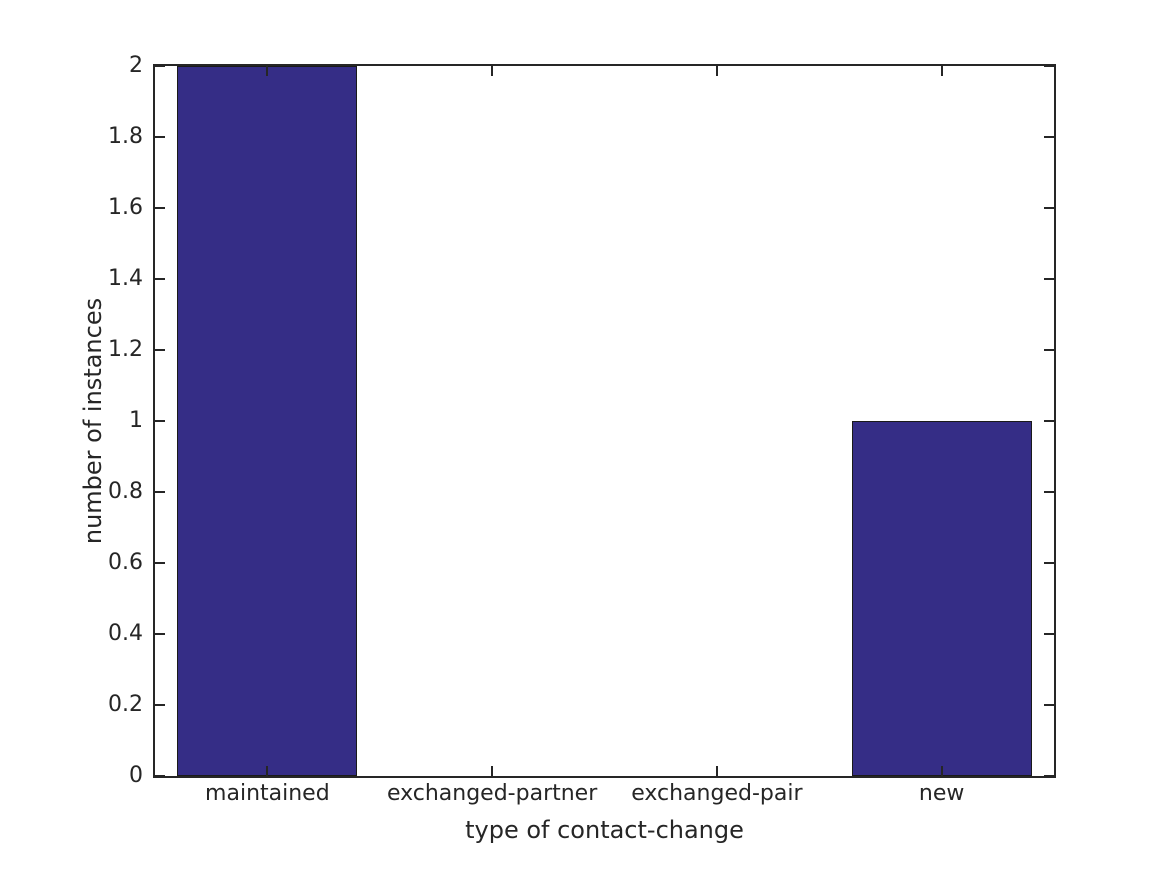 Image resolution: width=1167 pixels, height=875 pixels. I want to click on x-tick-label-exchanged-pair: exchanged-pair, so click(717, 793).